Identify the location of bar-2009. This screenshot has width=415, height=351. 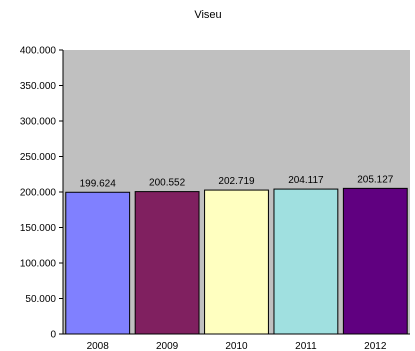
(167, 263).